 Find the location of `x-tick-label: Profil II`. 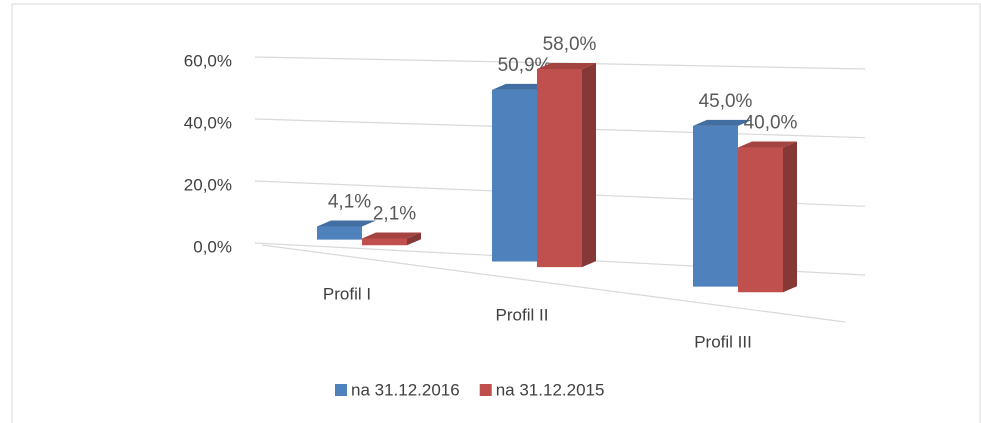

x-tick-label: Profil II is located at coordinates (522, 314).